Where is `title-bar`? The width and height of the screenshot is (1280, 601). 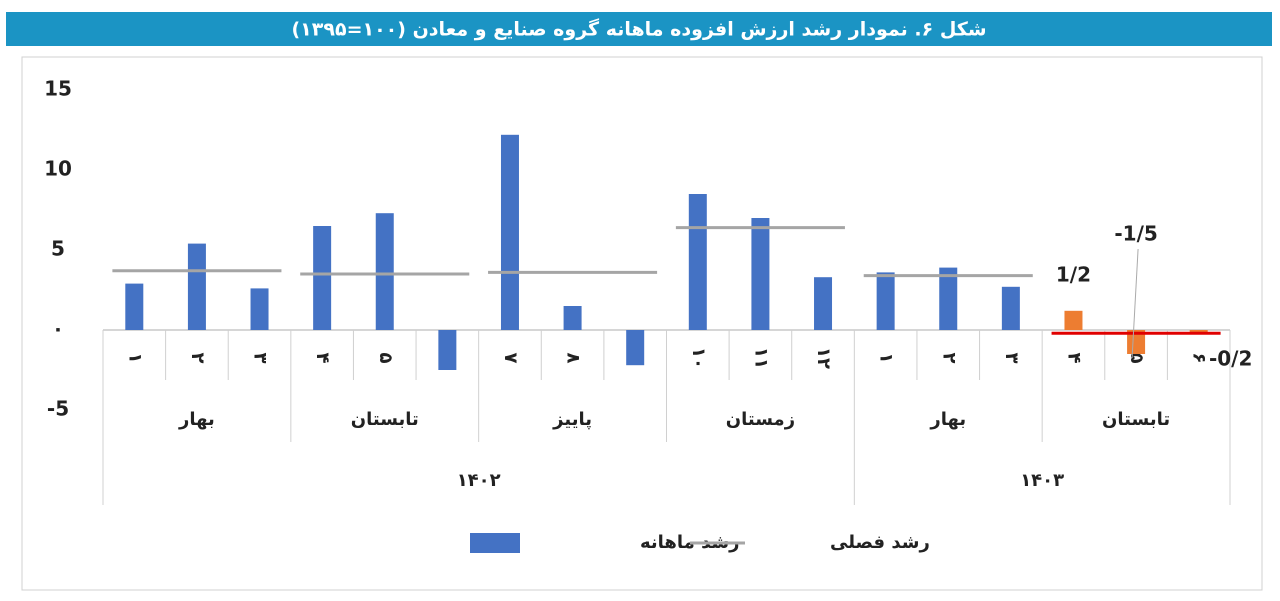
title-bar is located at coordinates (639, 29).